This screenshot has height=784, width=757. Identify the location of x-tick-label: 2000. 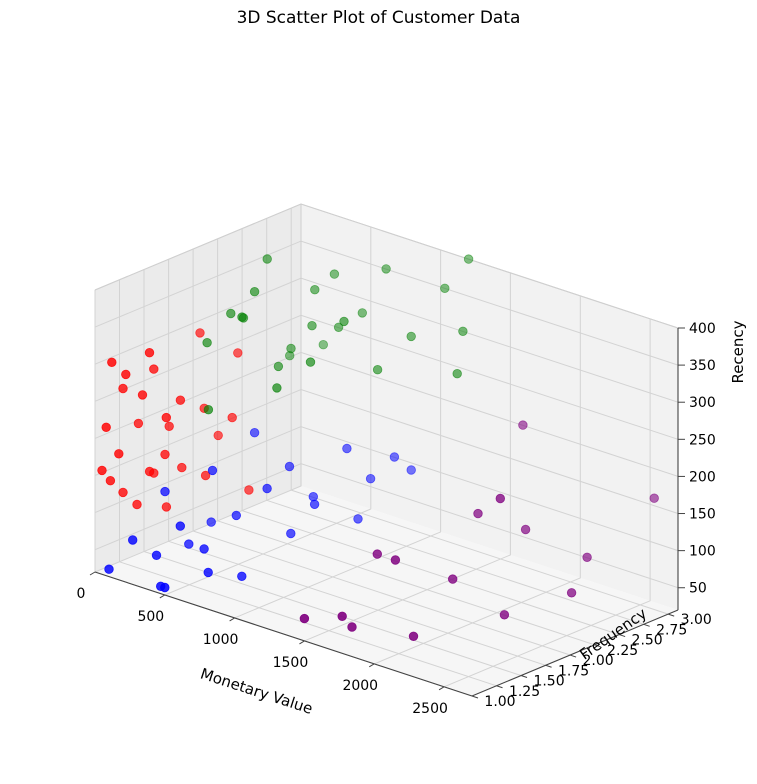
(360, 686).